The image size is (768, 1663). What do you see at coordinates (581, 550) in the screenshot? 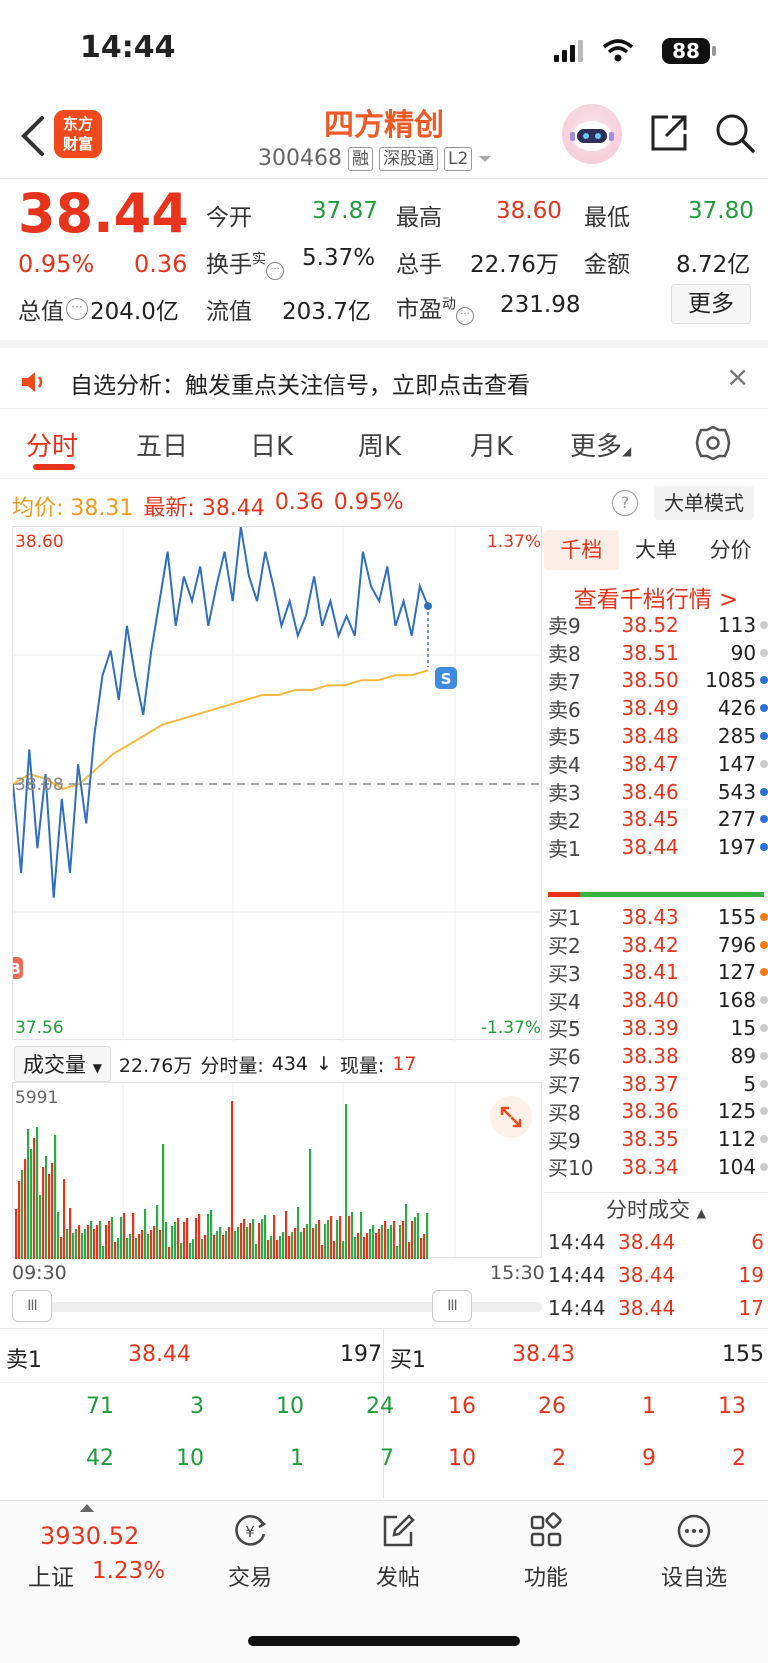
I see `tab-thousand-level: 千档` at bounding box center [581, 550].